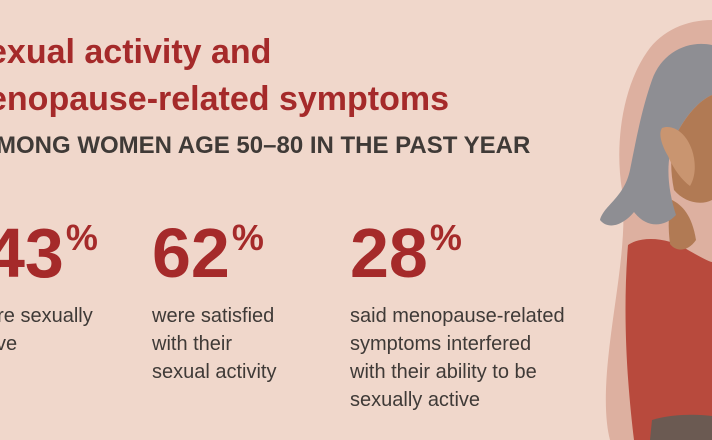 Image resolution: width=712 pixels, height=440 pixels. I want to click on stat-description: ere sexually tive, so click(46, 330).